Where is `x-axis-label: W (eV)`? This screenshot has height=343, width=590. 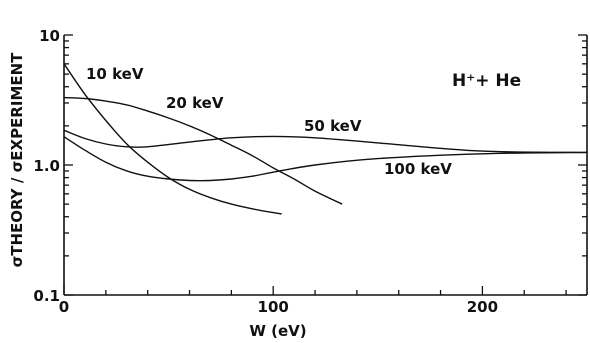
x-axis-label: W (eV) is located at coordinates (277, 331).